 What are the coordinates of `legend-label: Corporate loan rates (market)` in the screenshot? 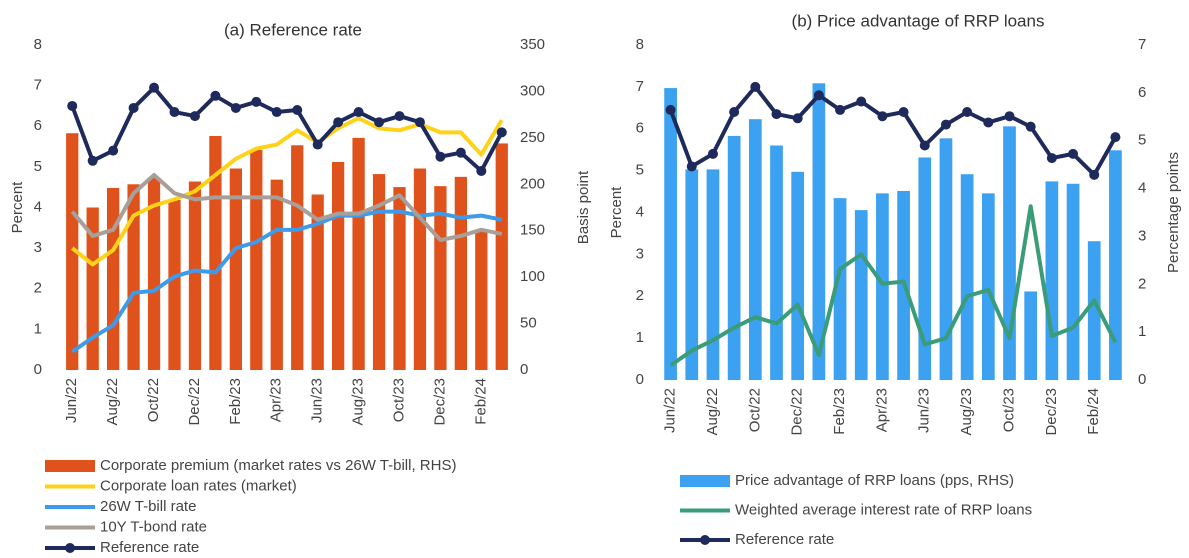 It's located at (198, 485).